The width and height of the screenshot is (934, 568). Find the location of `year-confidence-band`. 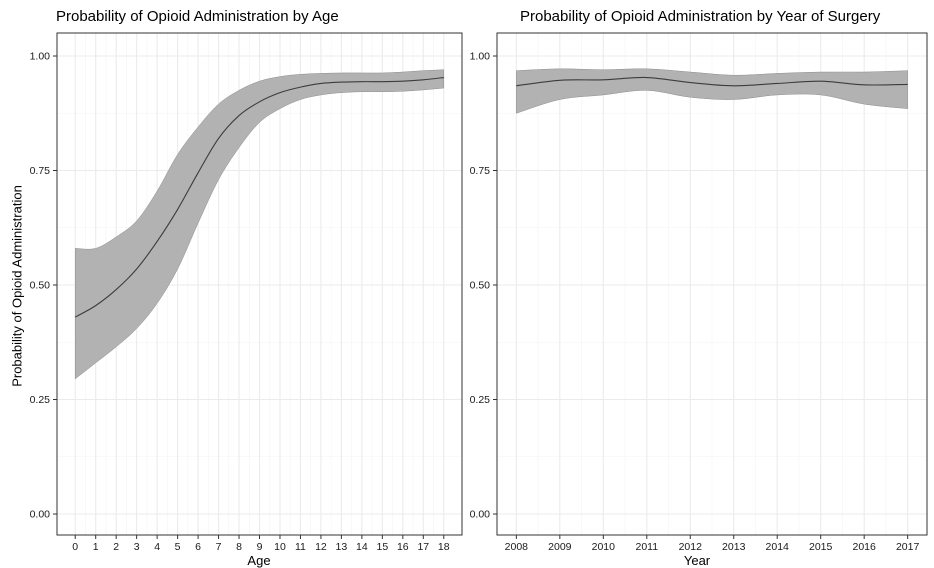

year-confidence-band is located at coordinates (712, 91).